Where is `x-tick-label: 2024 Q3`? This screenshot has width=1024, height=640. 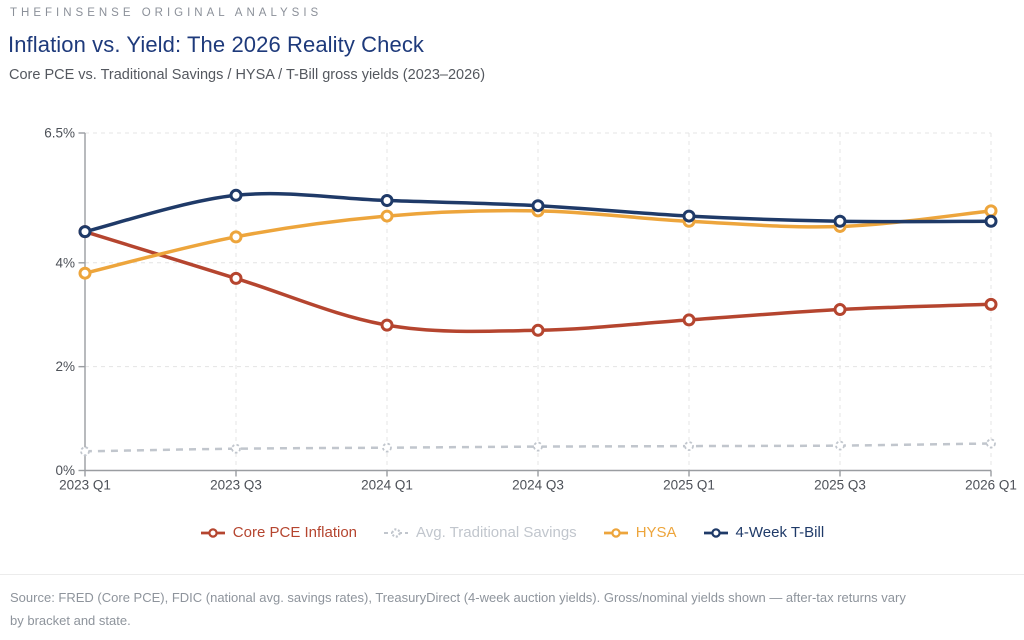
x-tick-label: 2024 Q3 is located at coordinates (538, 485).